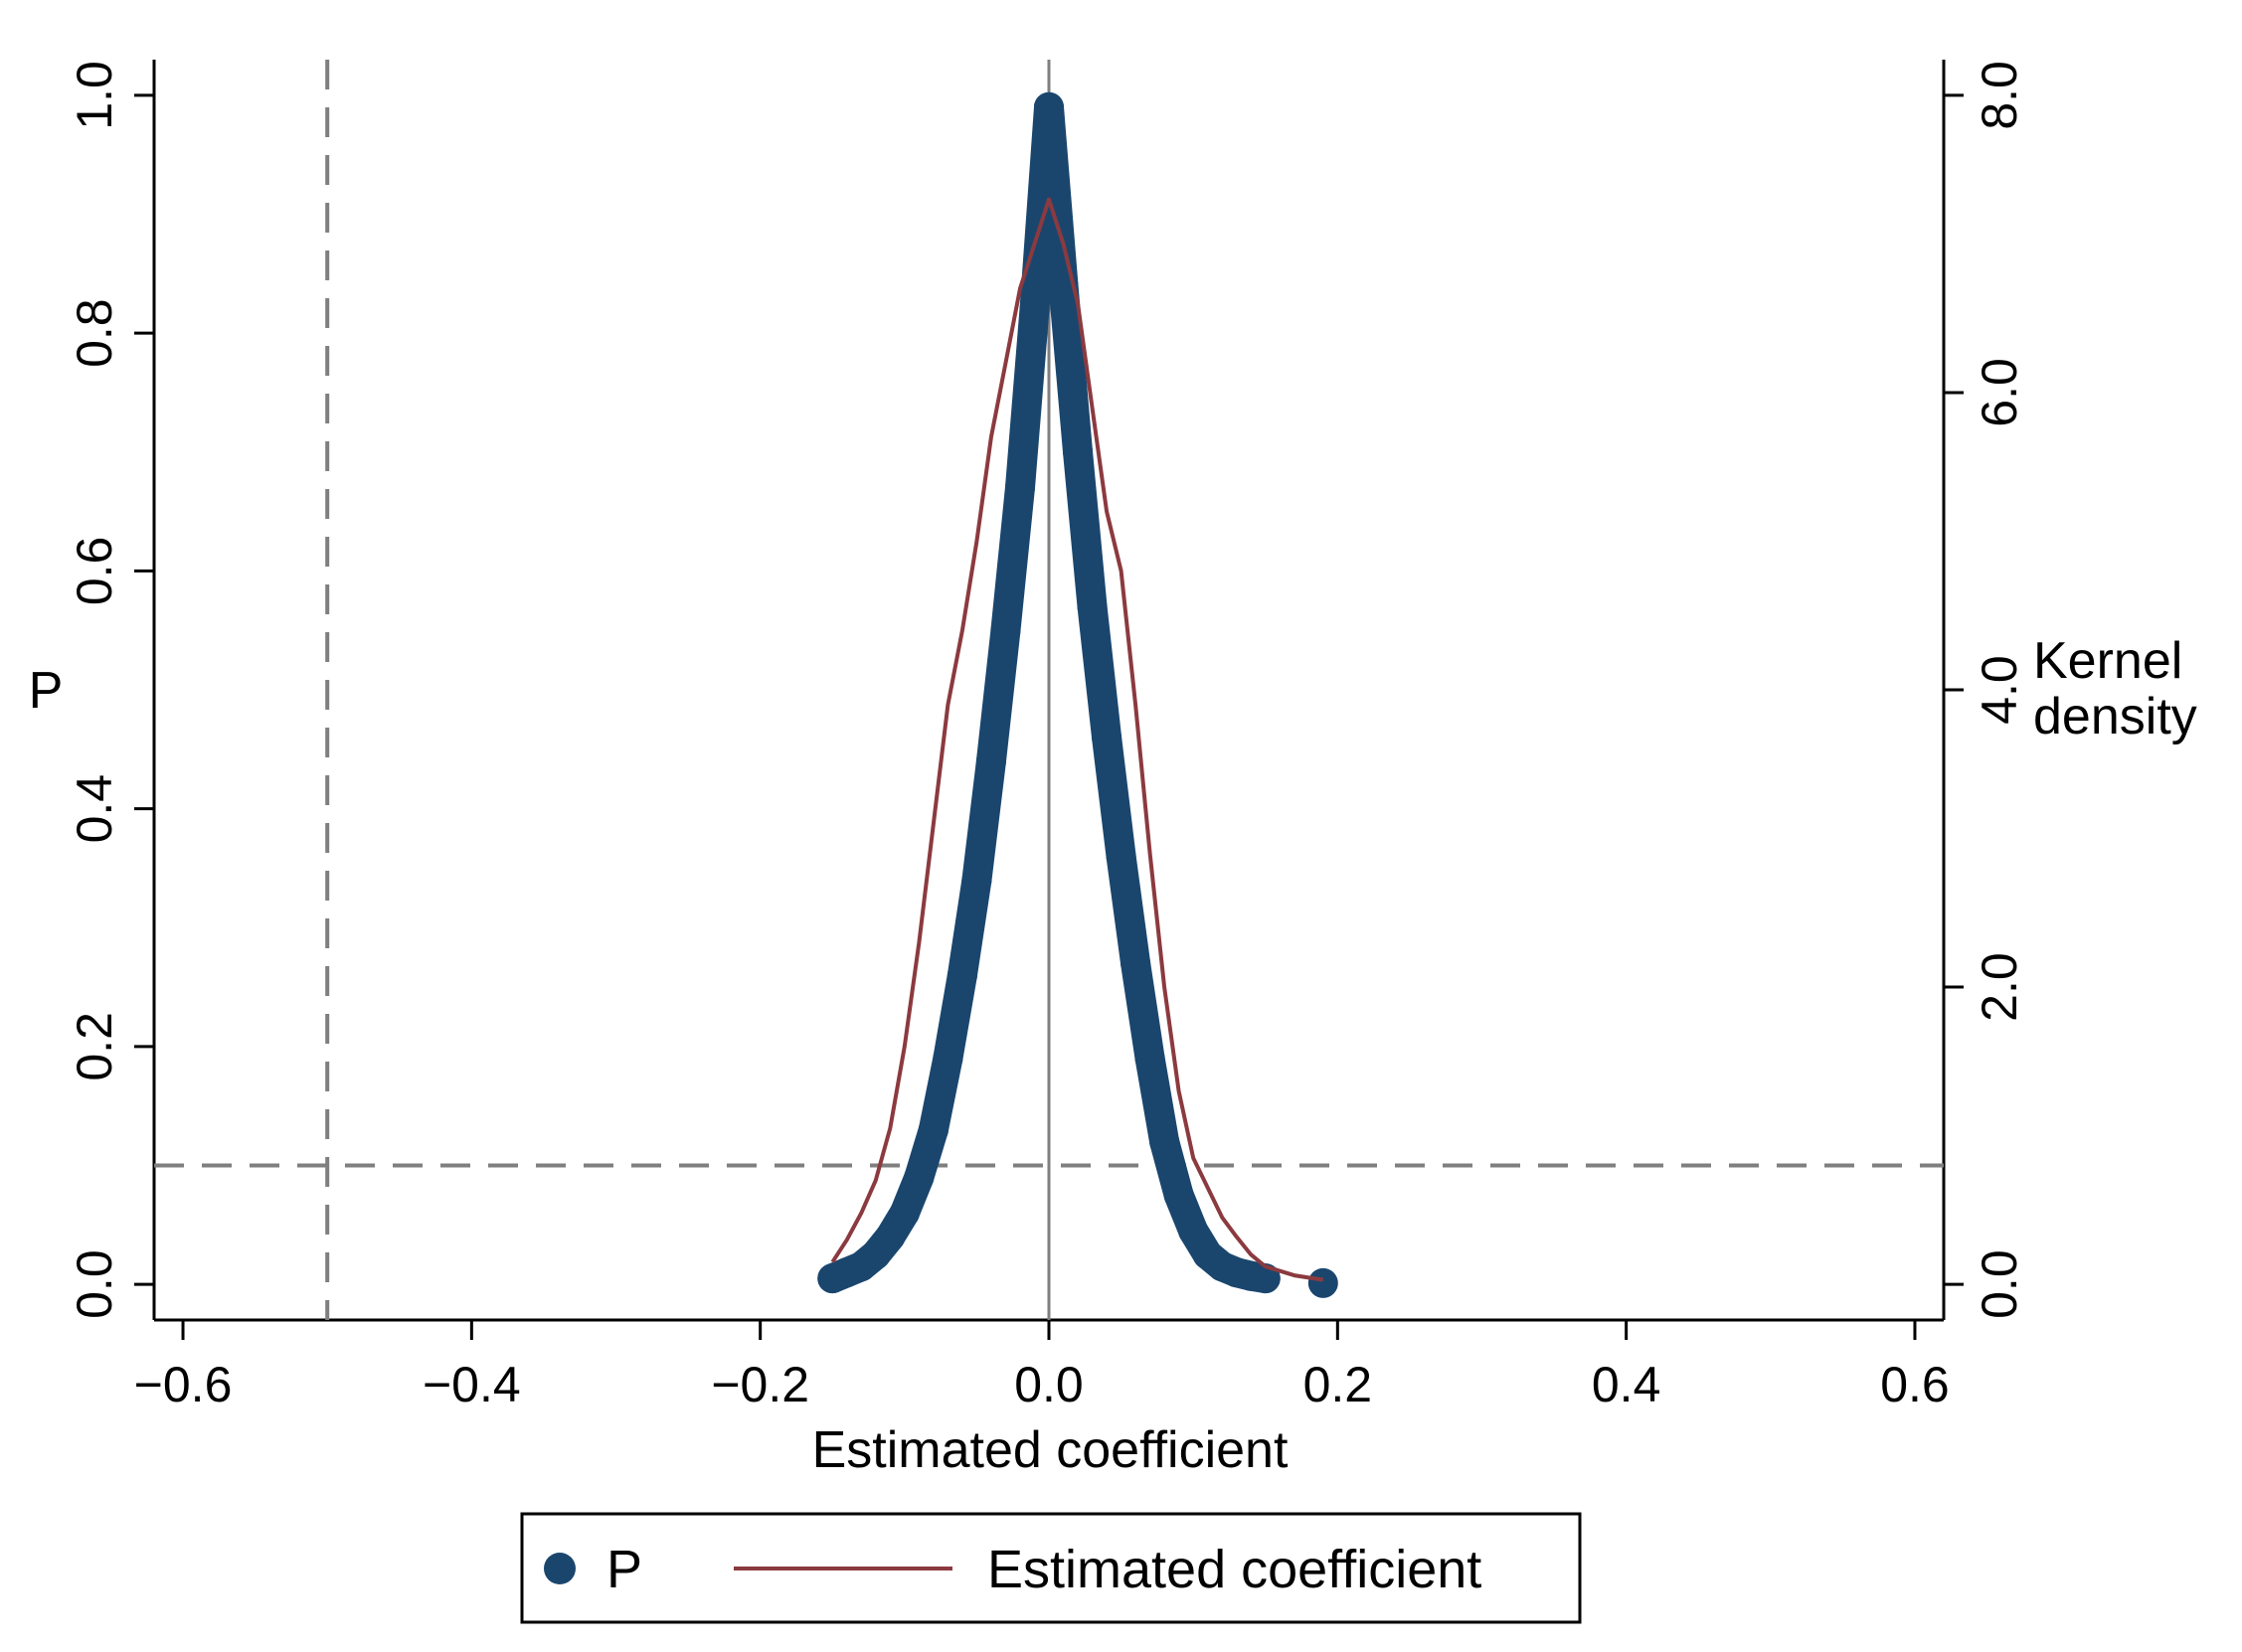 This screenshot has height=1652, width=2242. What do you see at coordinates (760, 1384) in the screenshot?
I see `x-tick-label: −0.2` at bounding box center [760, 1384].